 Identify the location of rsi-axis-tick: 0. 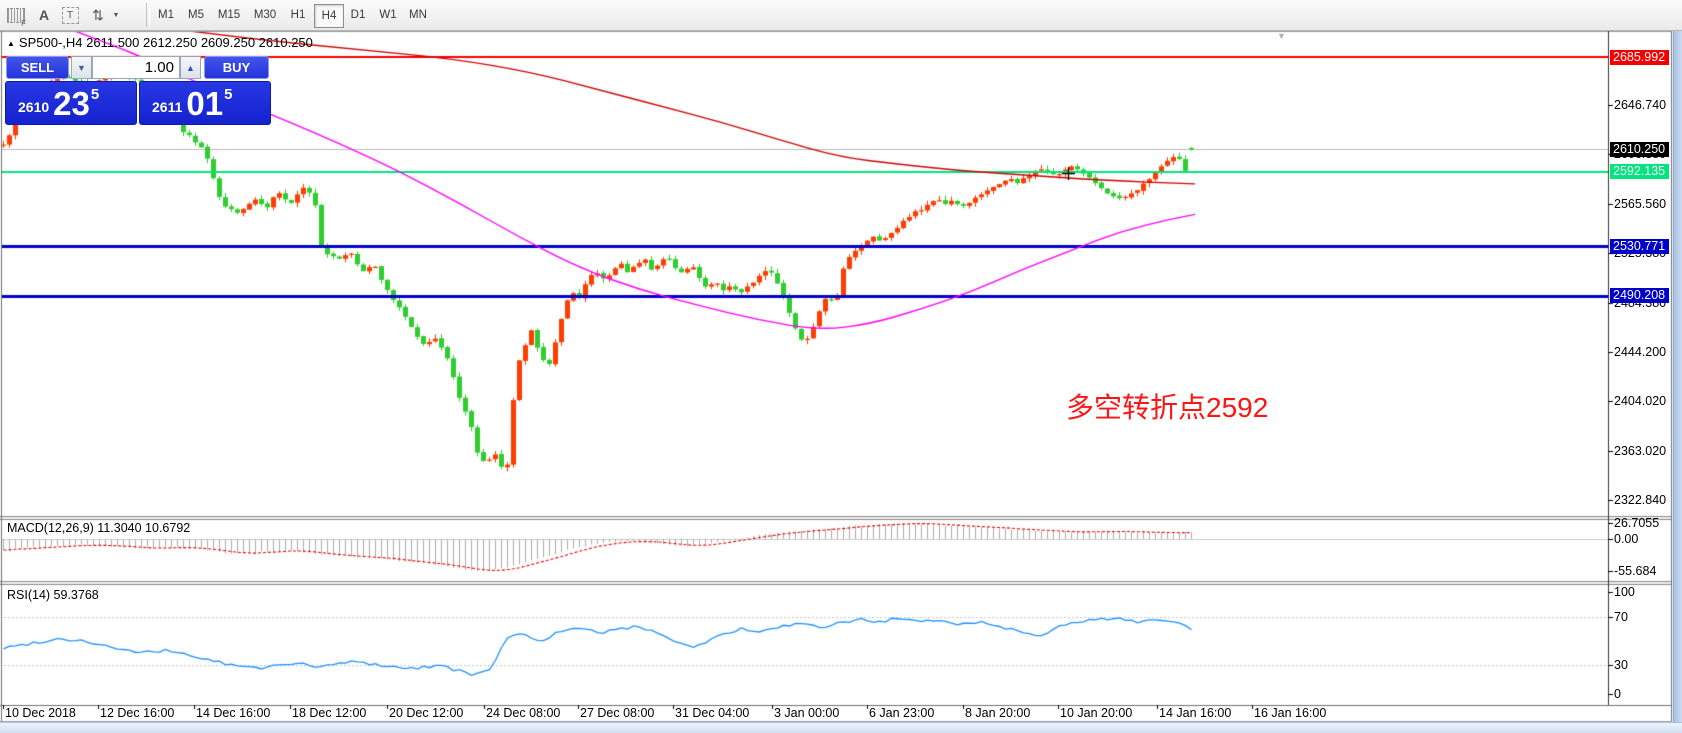
(1617, 694).